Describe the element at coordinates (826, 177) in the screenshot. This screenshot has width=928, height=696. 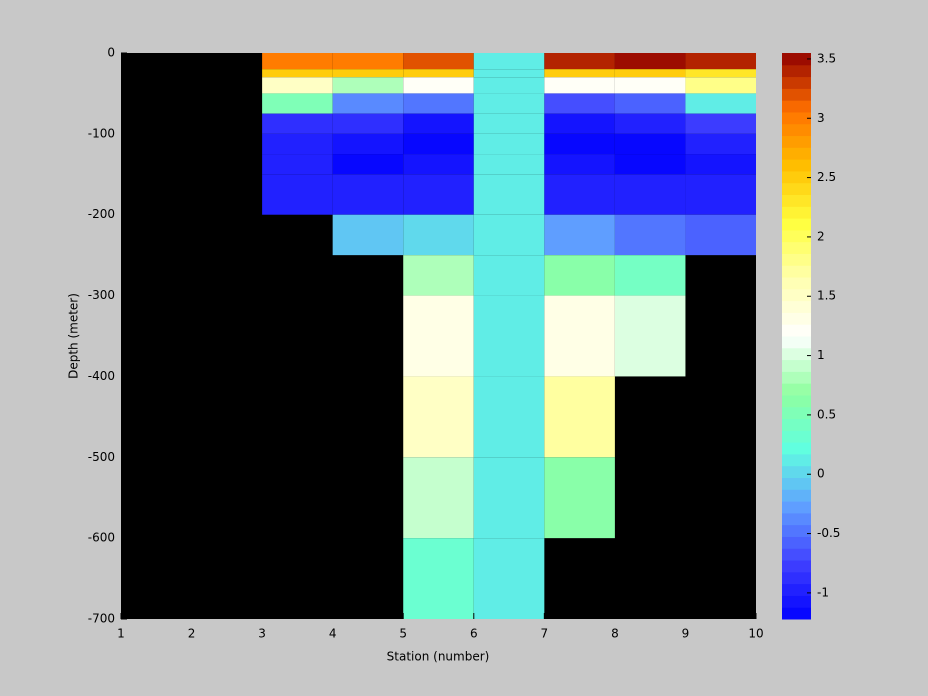
I see `colorbar-tick-label: 2.5` at that location.